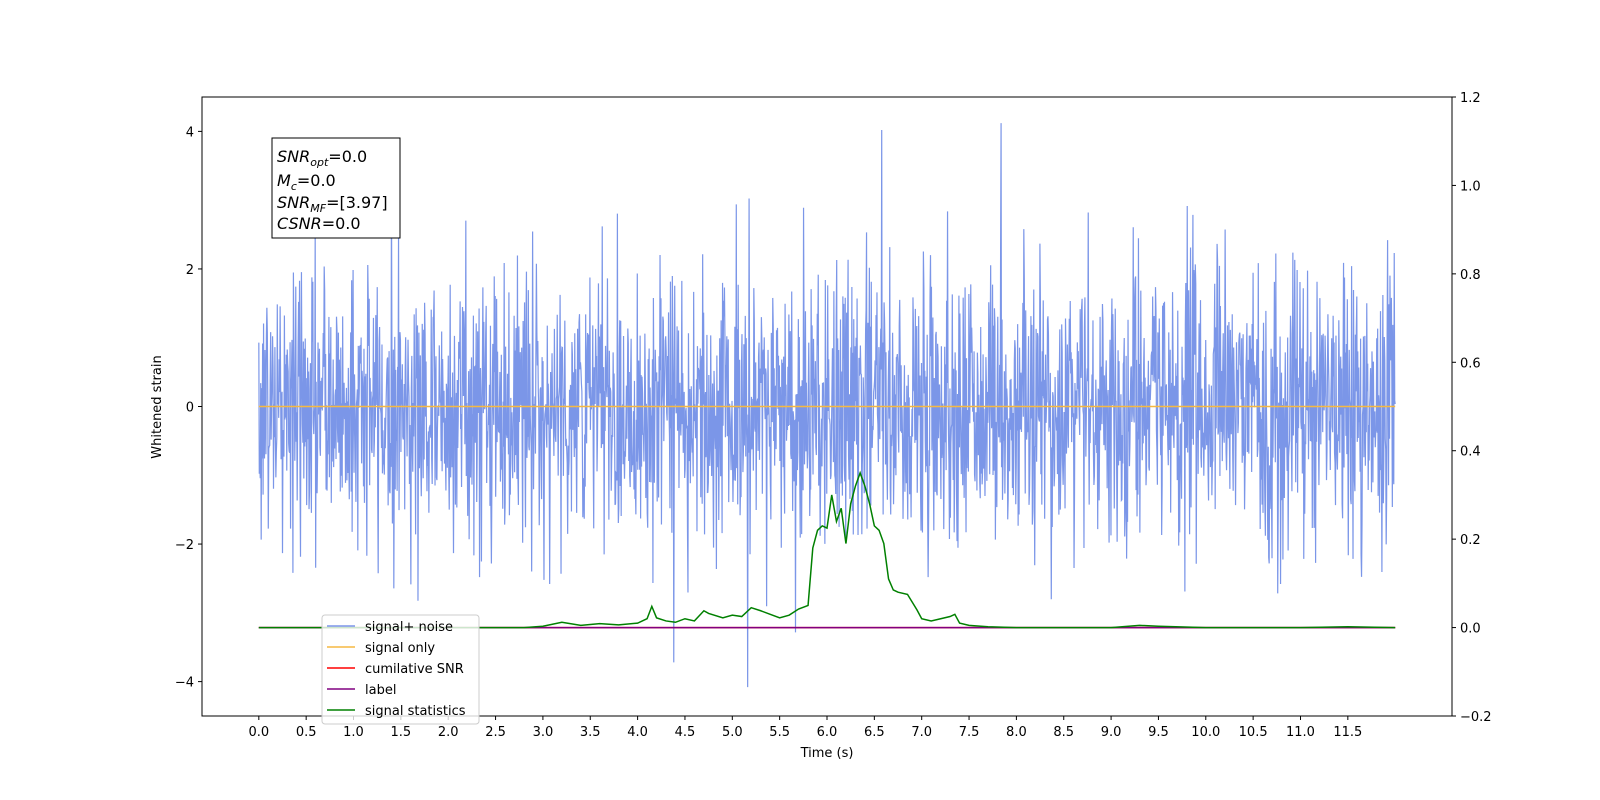 Image resolution: width=1600 pixels, height=800 pixels. What do you see at coordinates (400, 648) in the screenshot?
I see `legend-label-signal-only: signal only` at bounding box center [400, 648].